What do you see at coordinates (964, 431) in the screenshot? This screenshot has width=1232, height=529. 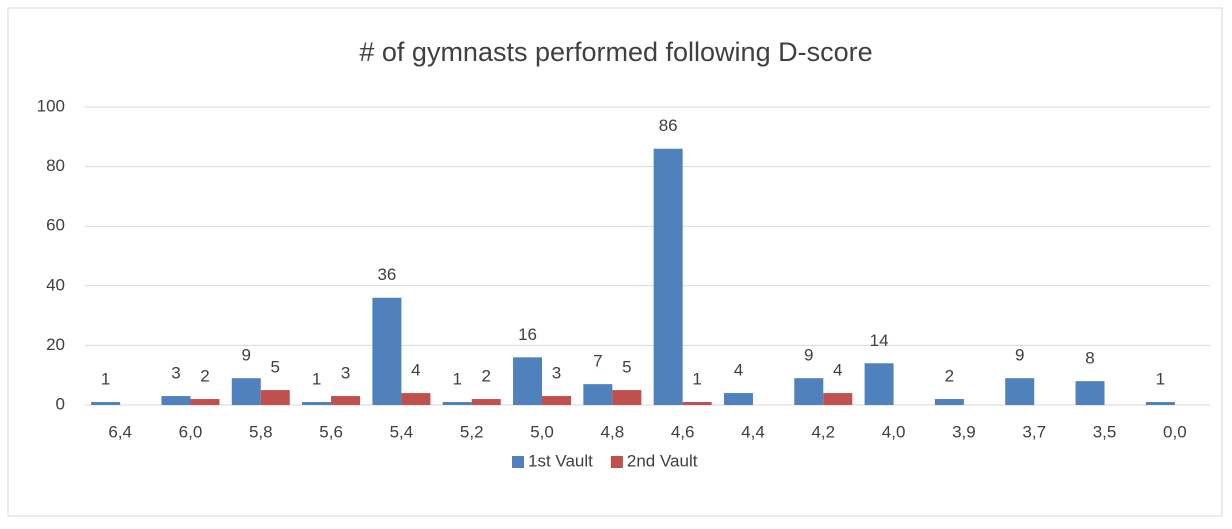 I see `x-tick-label: 3,9` at bounding box center [964, 431].